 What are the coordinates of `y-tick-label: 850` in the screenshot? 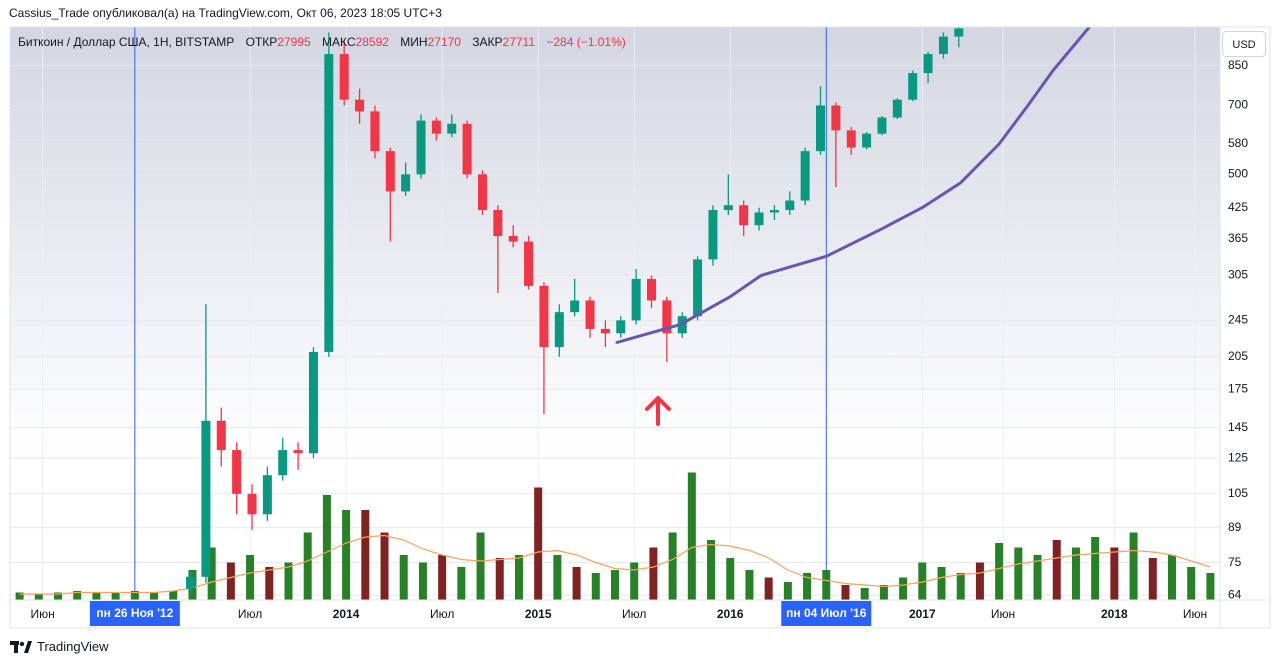 It's located at (1238, 65).